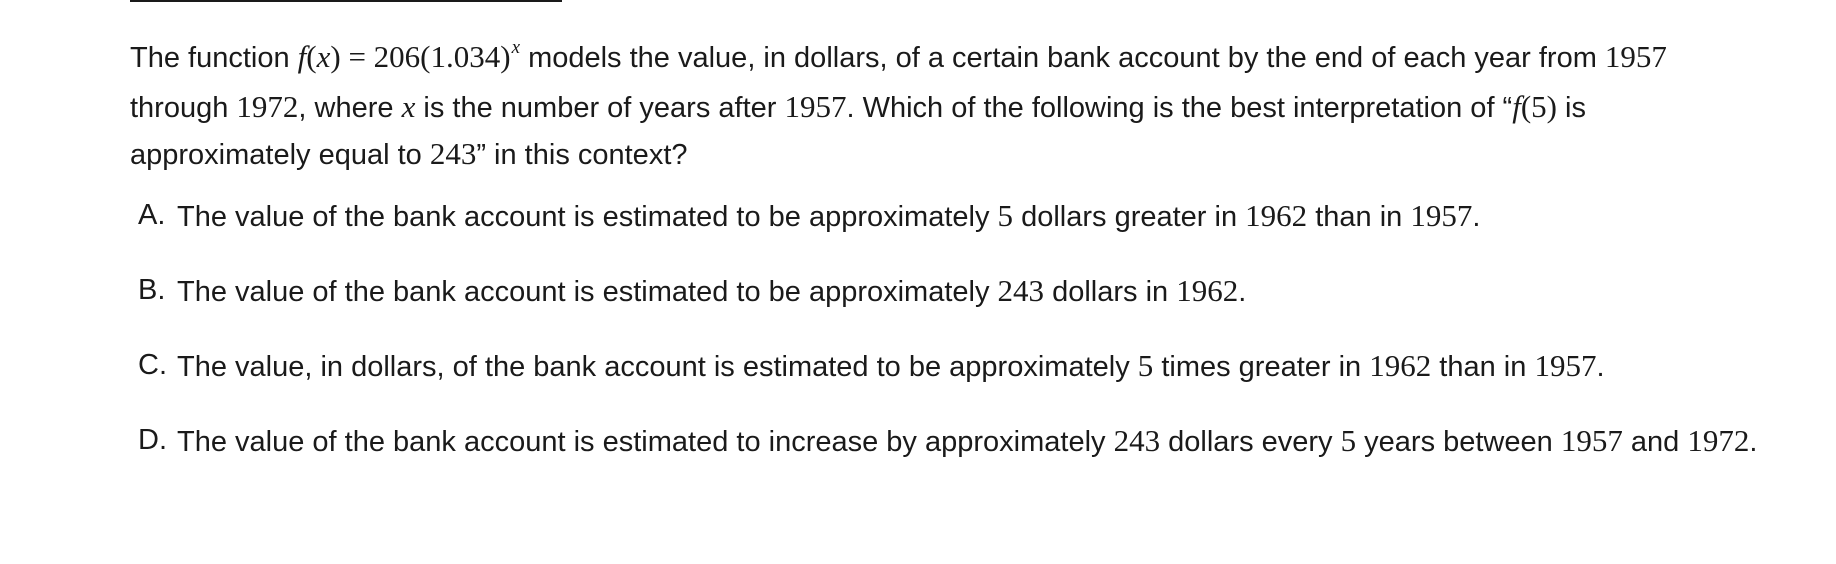  Describe the element at coordinates (1129, 217) in the screenshot. I see `option-text: dollars greater in` at that location.